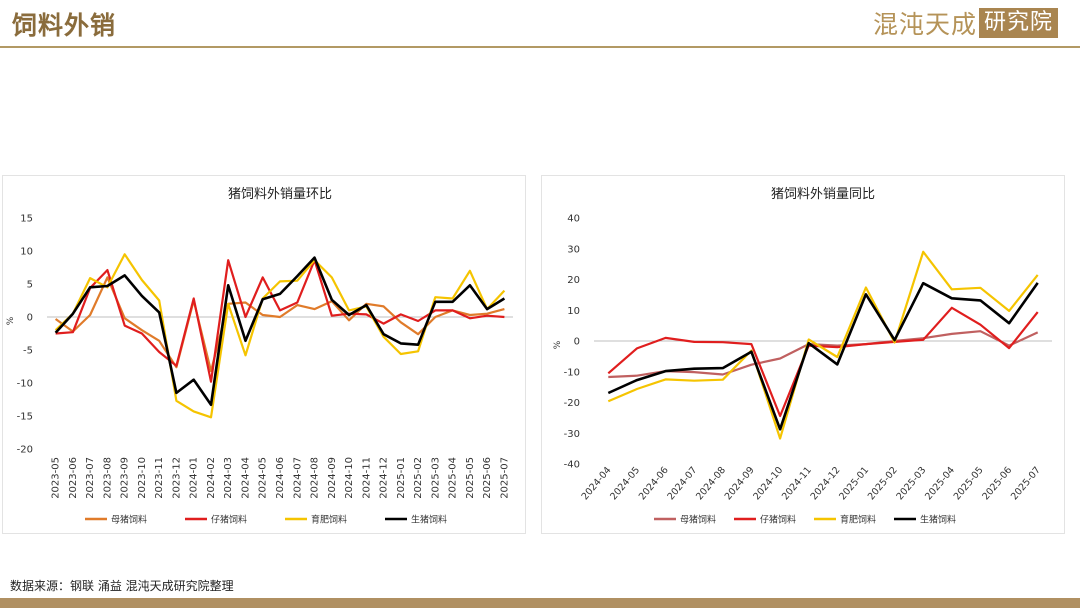  I want to click on x-tick-label: 2023-10, so click(142, 478).